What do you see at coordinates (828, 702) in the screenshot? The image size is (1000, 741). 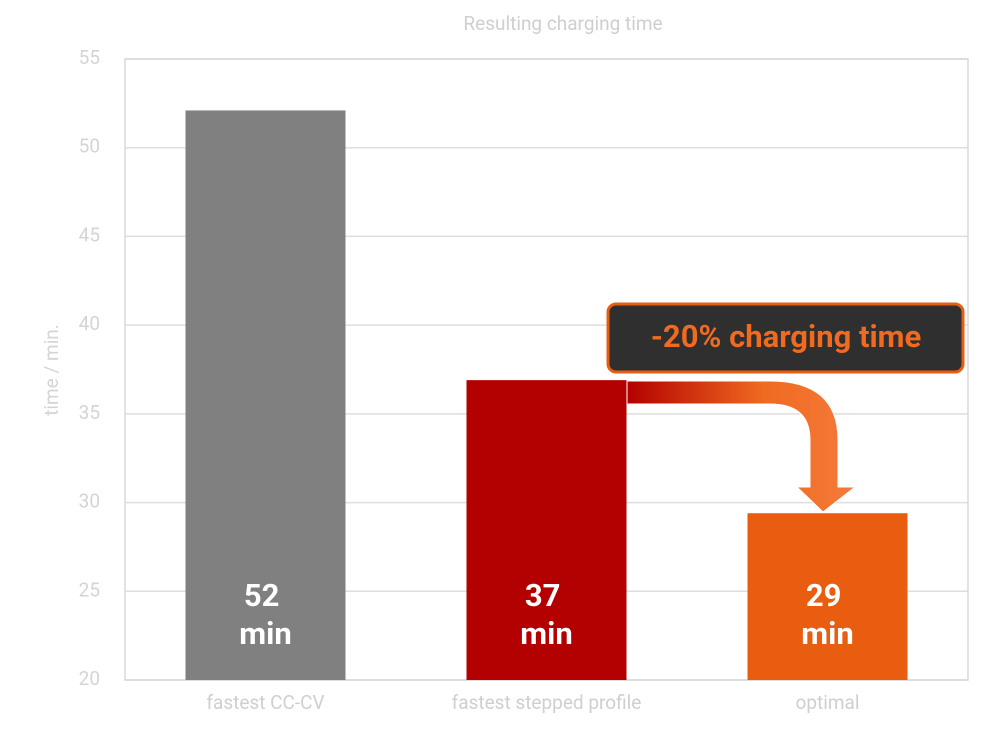 I see `x-tick-label: optimal` at bounding box center [828, 702].